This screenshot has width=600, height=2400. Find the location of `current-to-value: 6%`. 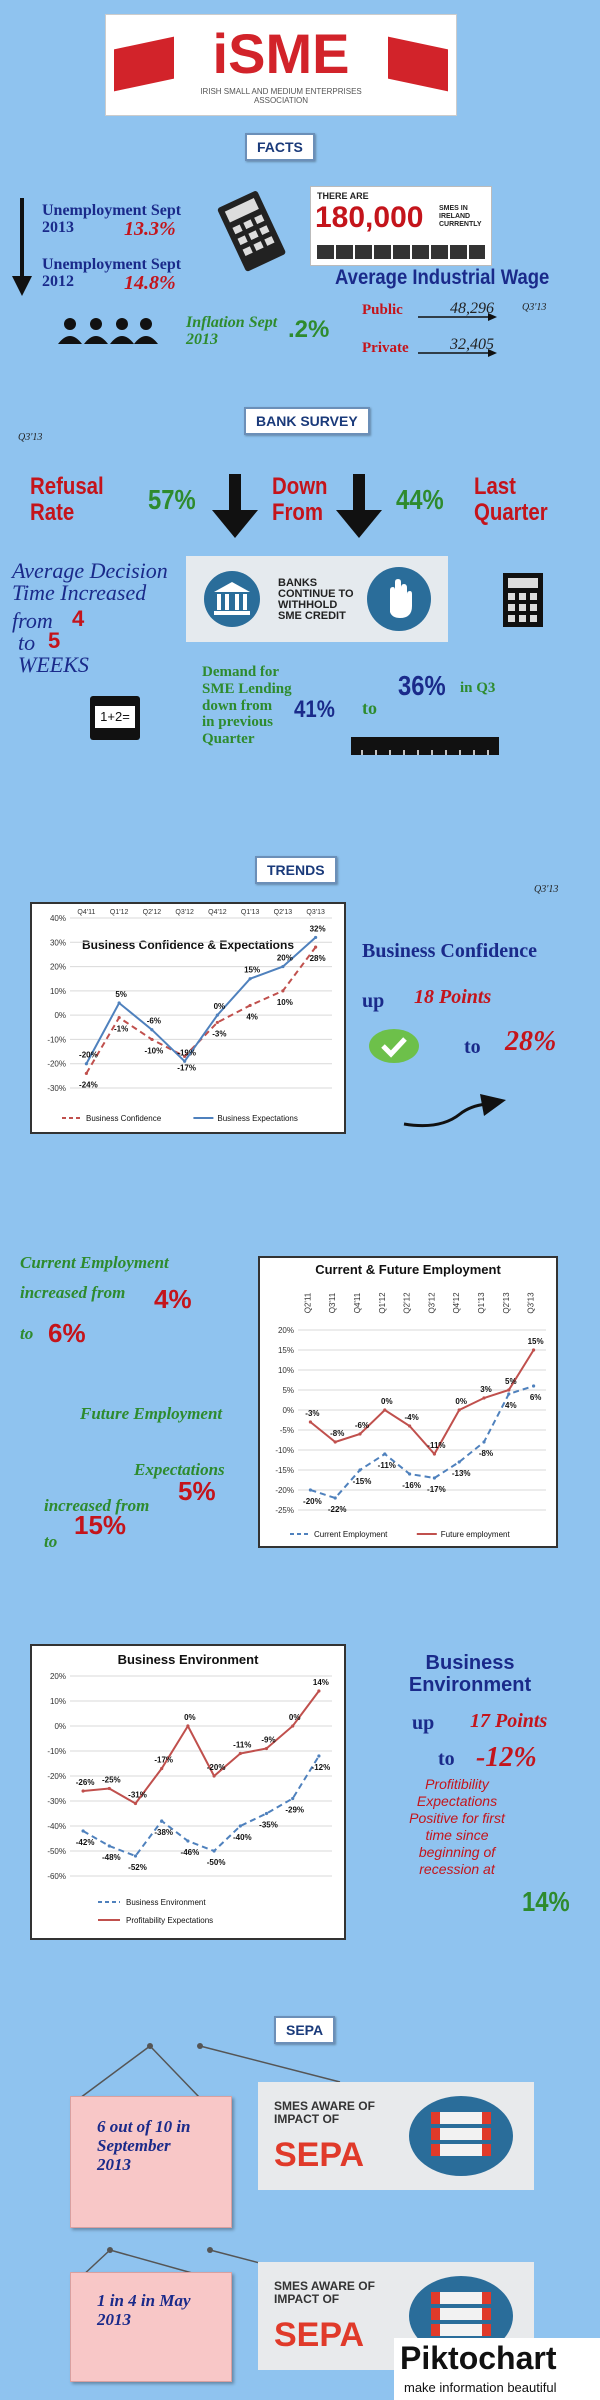

current-to-value: 6% is located at coordinates (67, 1333).